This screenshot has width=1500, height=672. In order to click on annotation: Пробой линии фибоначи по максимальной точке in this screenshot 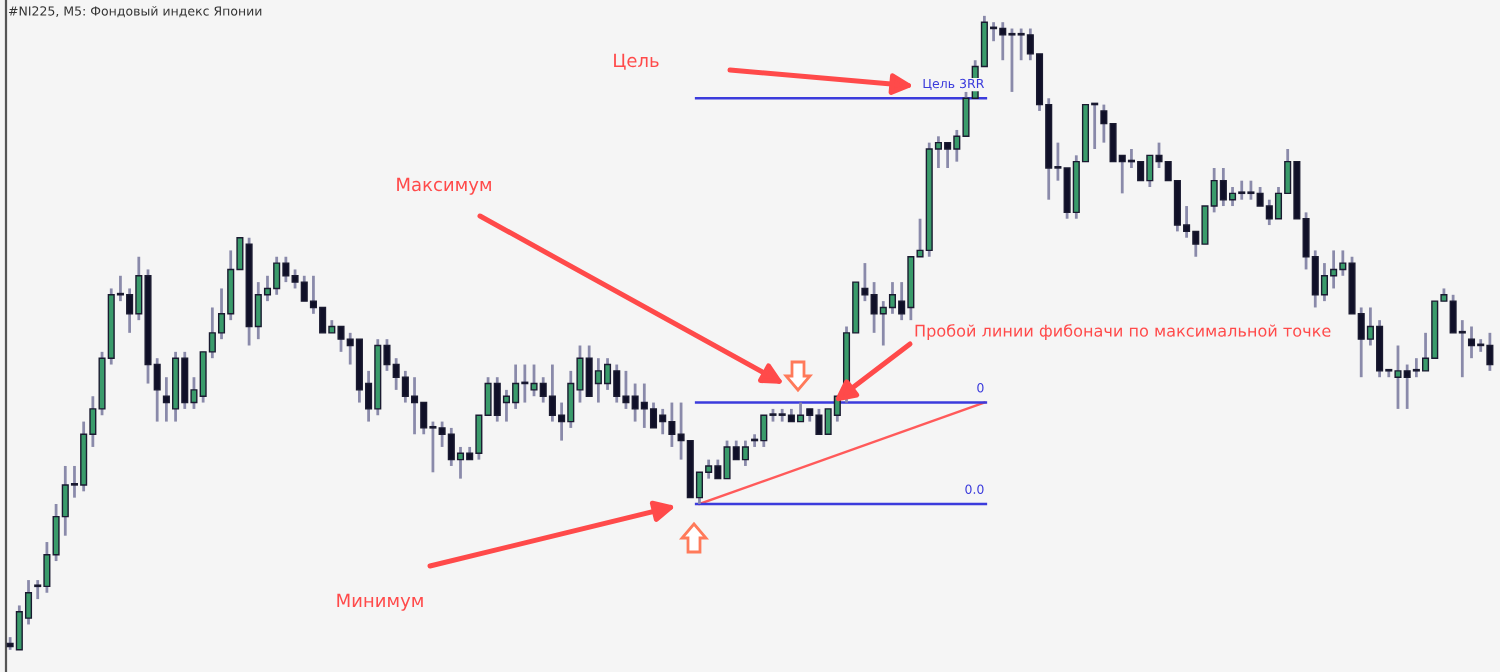, I will do `click(1123, 332)`.